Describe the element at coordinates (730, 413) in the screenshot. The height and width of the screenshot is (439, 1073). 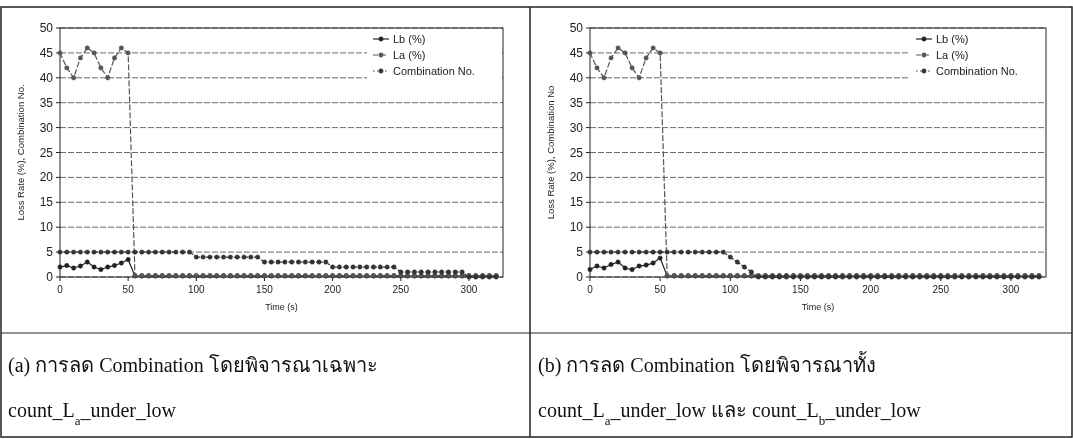
I see `text: count_L$_{a}$_under_low และ count_L$_{b}$_under_low` at that location.